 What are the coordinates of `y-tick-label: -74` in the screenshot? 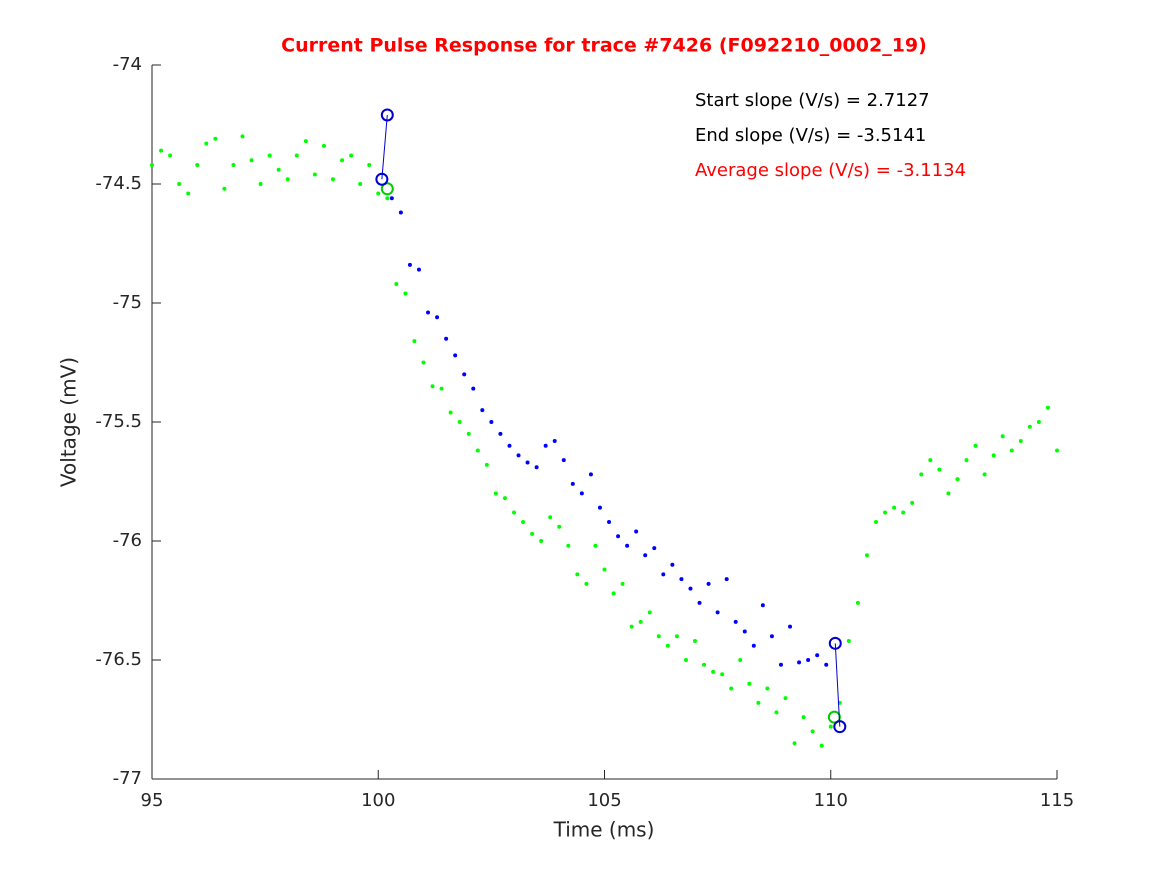 It's located at (127, 64).